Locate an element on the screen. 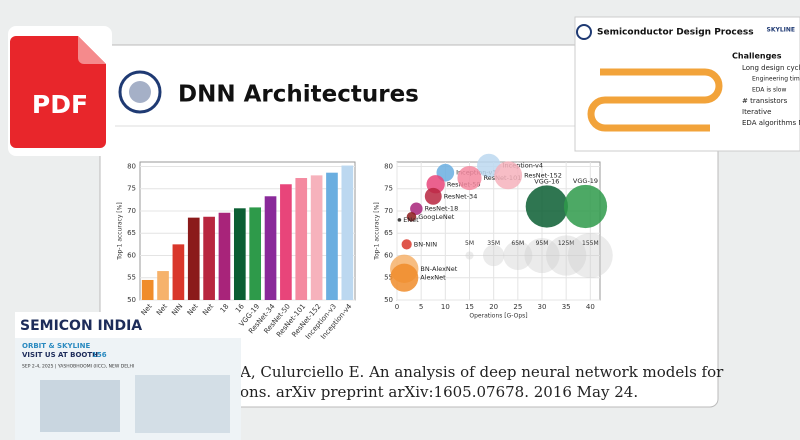 The height and width of the screenshot is (440, 800). legend-label: 125M is located at coordinates (566, 243).